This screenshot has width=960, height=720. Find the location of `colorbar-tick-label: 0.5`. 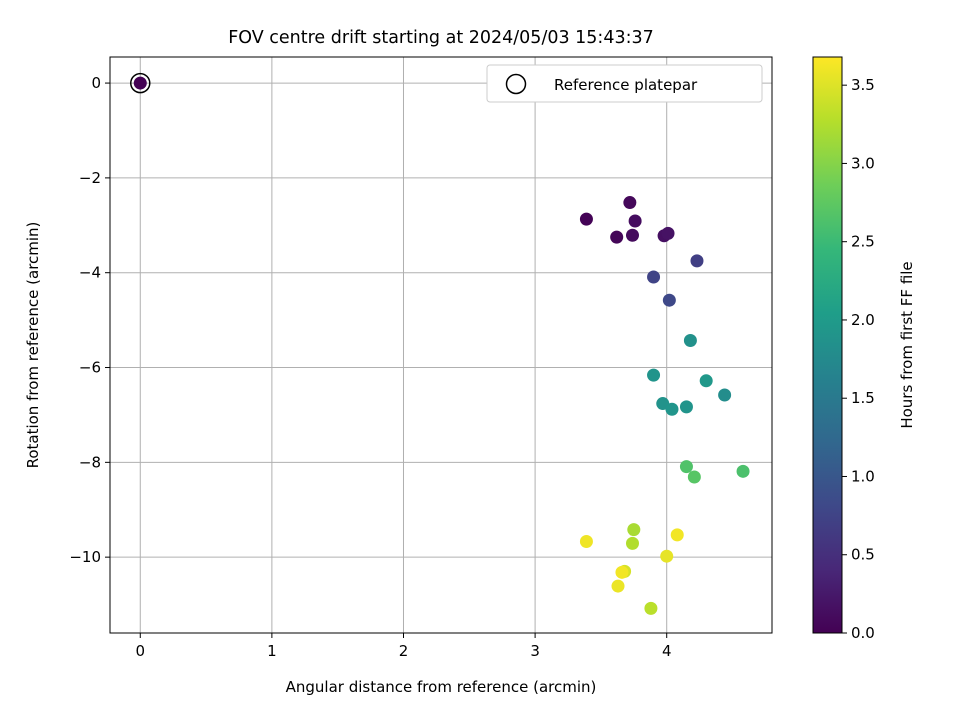

colorbar-tick-label: 0.5 is located at coordinates (863, 555).